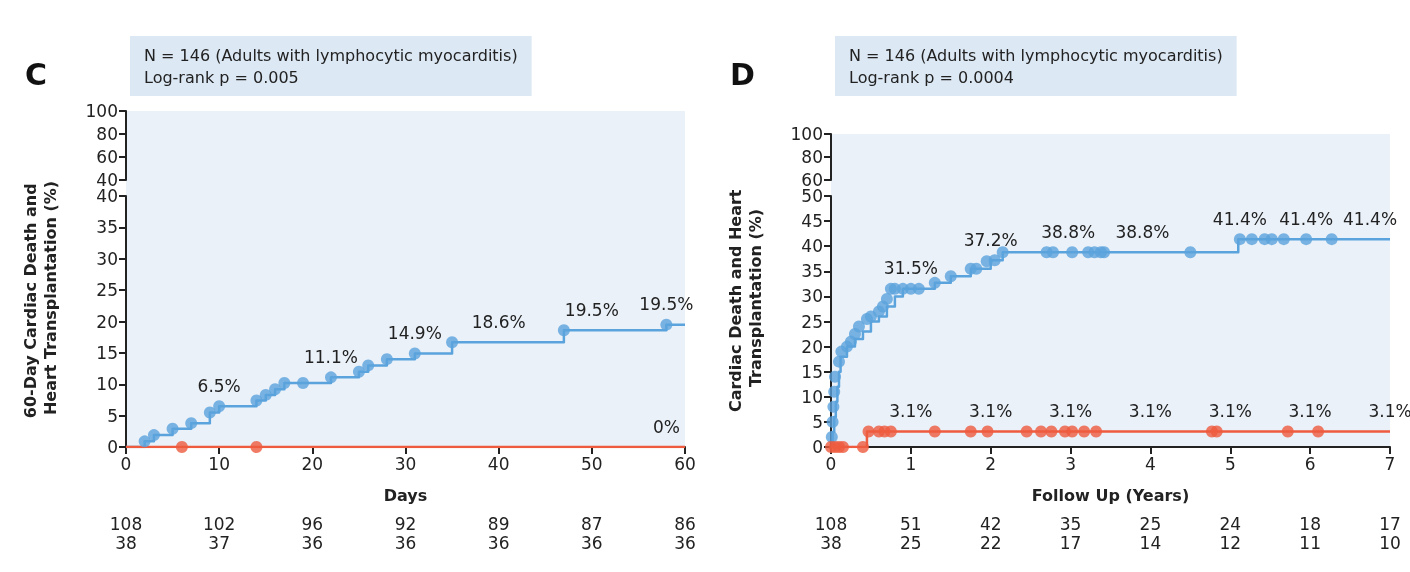 The image size is (1410, 572). What do you see at coordinates (1110, 542) in the screenshot?
I see `text: 38 25 22 17 14 12 11 10` at bounding box center [1110, 542].